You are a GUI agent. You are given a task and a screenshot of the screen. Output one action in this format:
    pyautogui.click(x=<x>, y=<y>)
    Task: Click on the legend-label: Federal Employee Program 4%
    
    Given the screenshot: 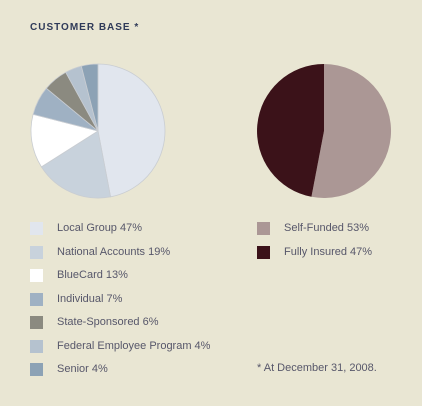 What is the action you would take?
    pyautogui.click(x=134, y=345)
    